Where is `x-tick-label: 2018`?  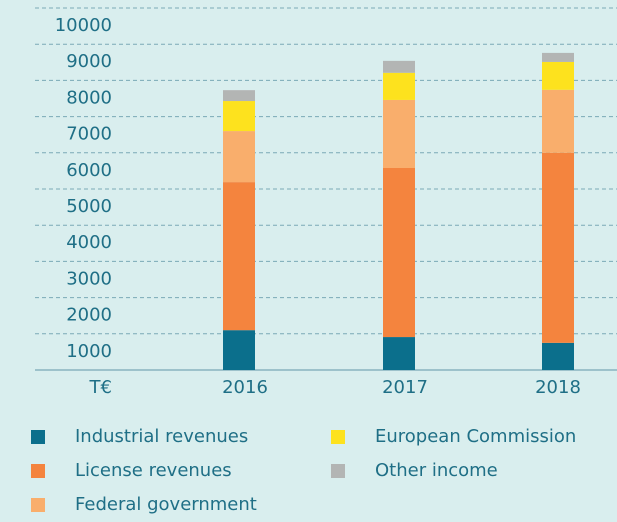
x-tick-label: 2018 is located at coordinates (558, 387).